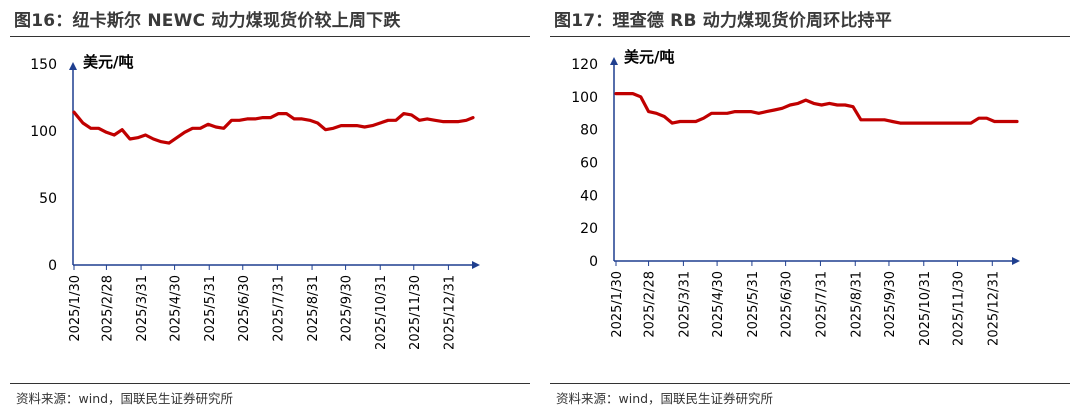 The height and width of the screenshot is (416, 1080). Describe the element at coordinates (43, 65) in the screenshot. I see `y-tick-label: 150` at that location.